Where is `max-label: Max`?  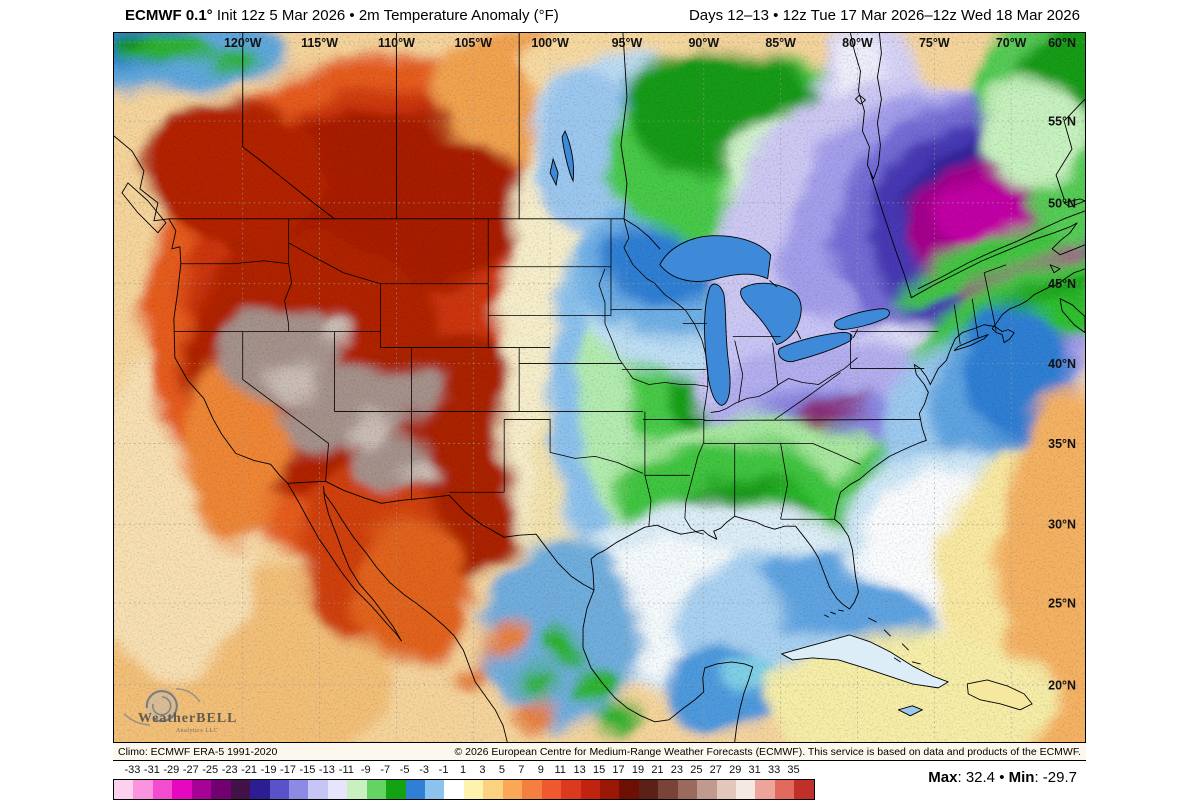
max-label: Max is located at coordinates (943, 777).